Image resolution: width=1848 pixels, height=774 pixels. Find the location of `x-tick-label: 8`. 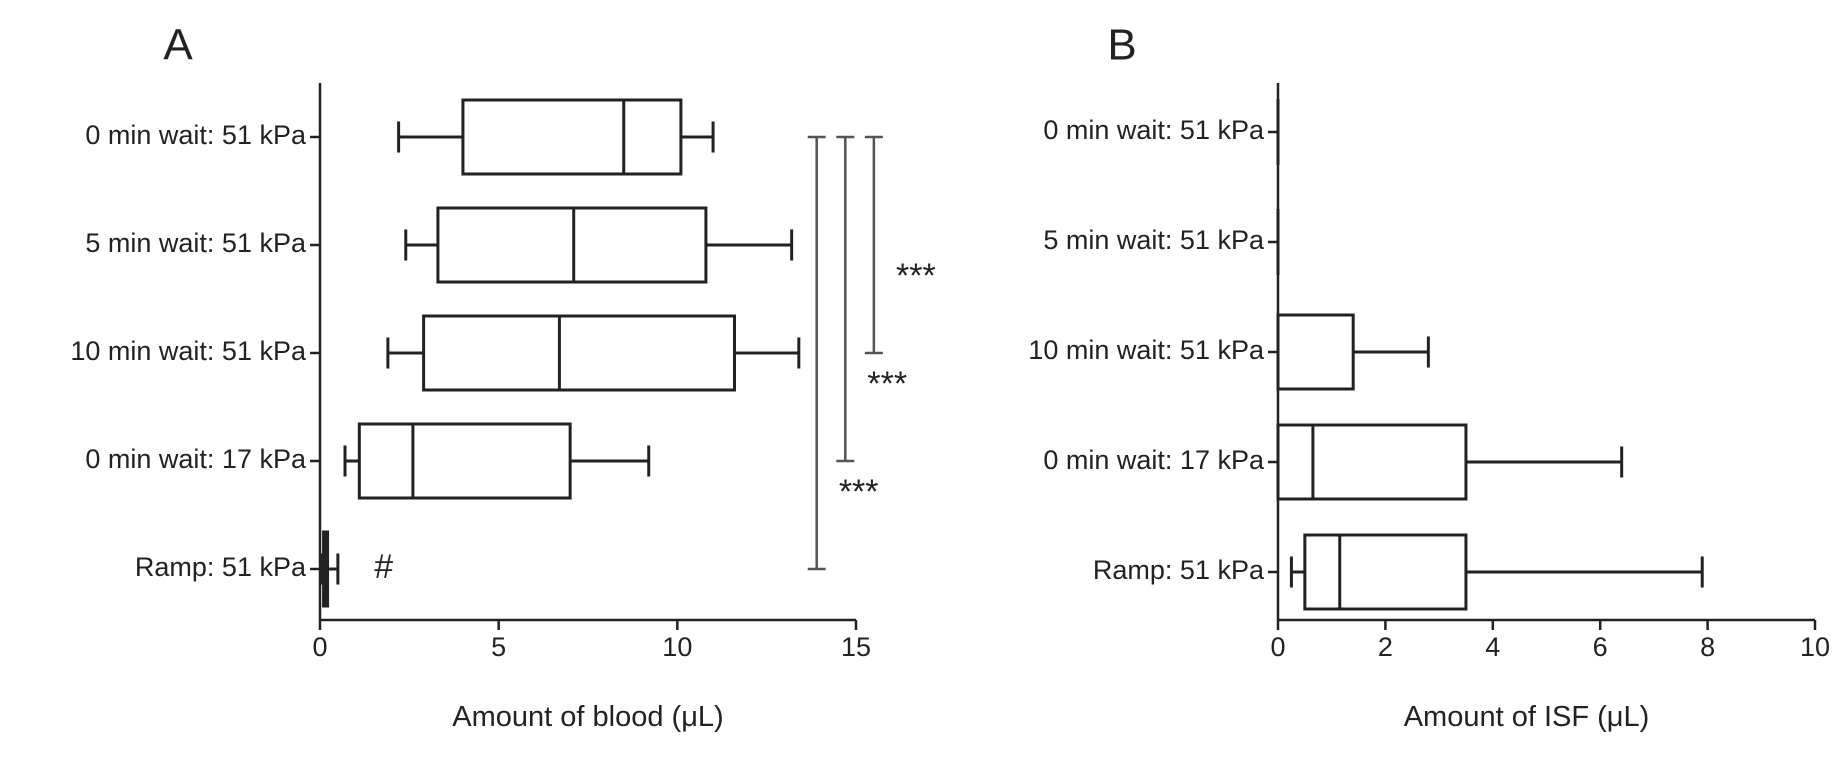

x-tick-label: 8 is located at coordinates (1707, 647).